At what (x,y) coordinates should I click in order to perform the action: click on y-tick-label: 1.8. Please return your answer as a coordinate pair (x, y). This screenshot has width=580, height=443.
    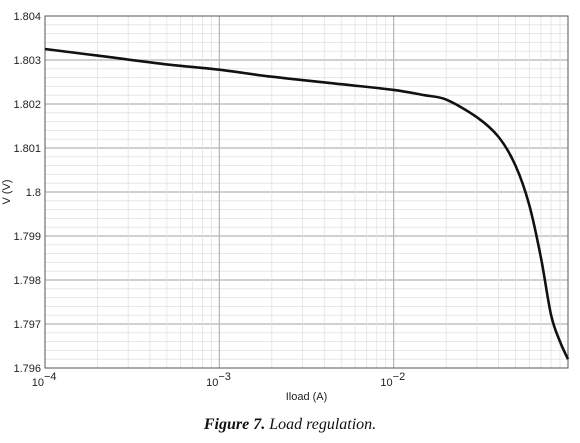
    Looking at the image, I should click on (33, 193).